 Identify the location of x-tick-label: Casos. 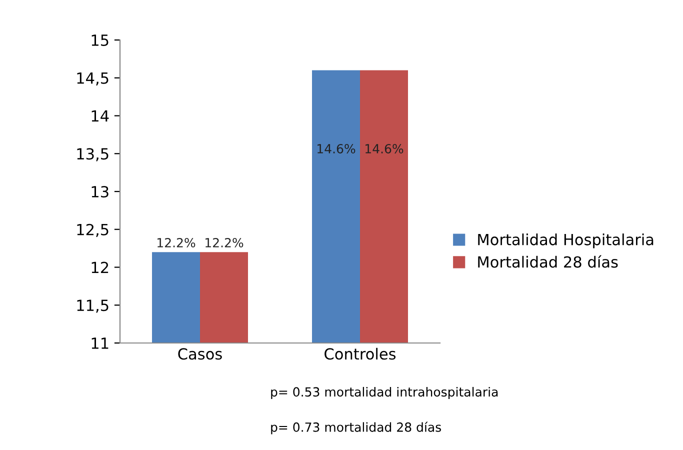
(200, 354).